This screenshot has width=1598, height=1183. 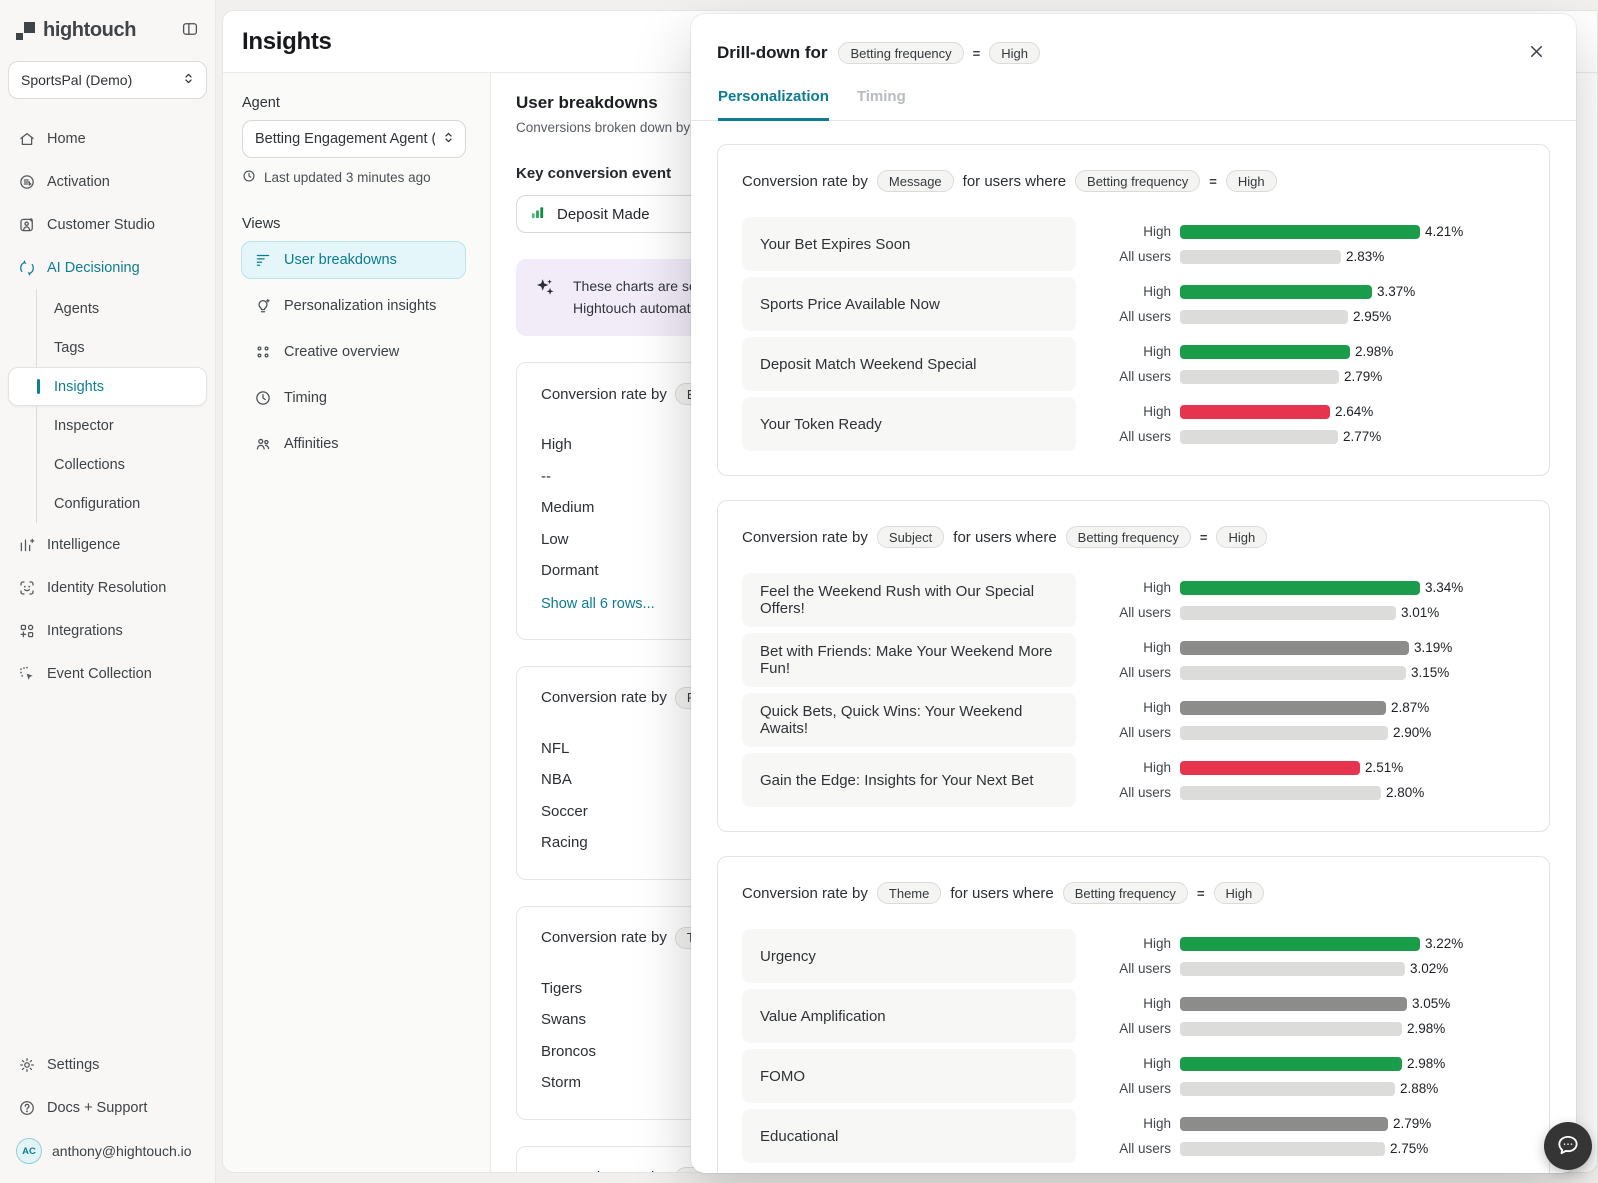 I want to click on sidebar-item-agents: Agents, so click(x=121, y=308).